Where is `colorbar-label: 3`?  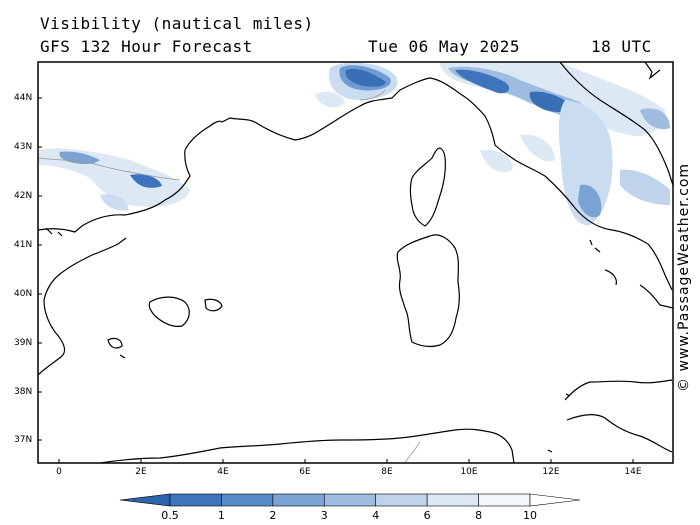
colorbar-label: 3 is located at coordinates (324, 515).